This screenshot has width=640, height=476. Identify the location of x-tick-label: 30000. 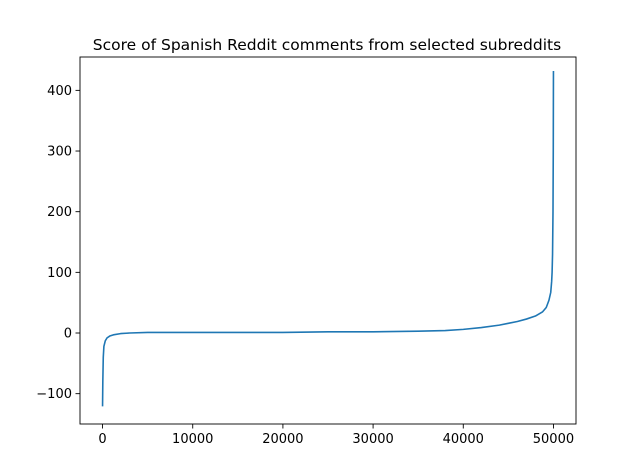
(372, 439).